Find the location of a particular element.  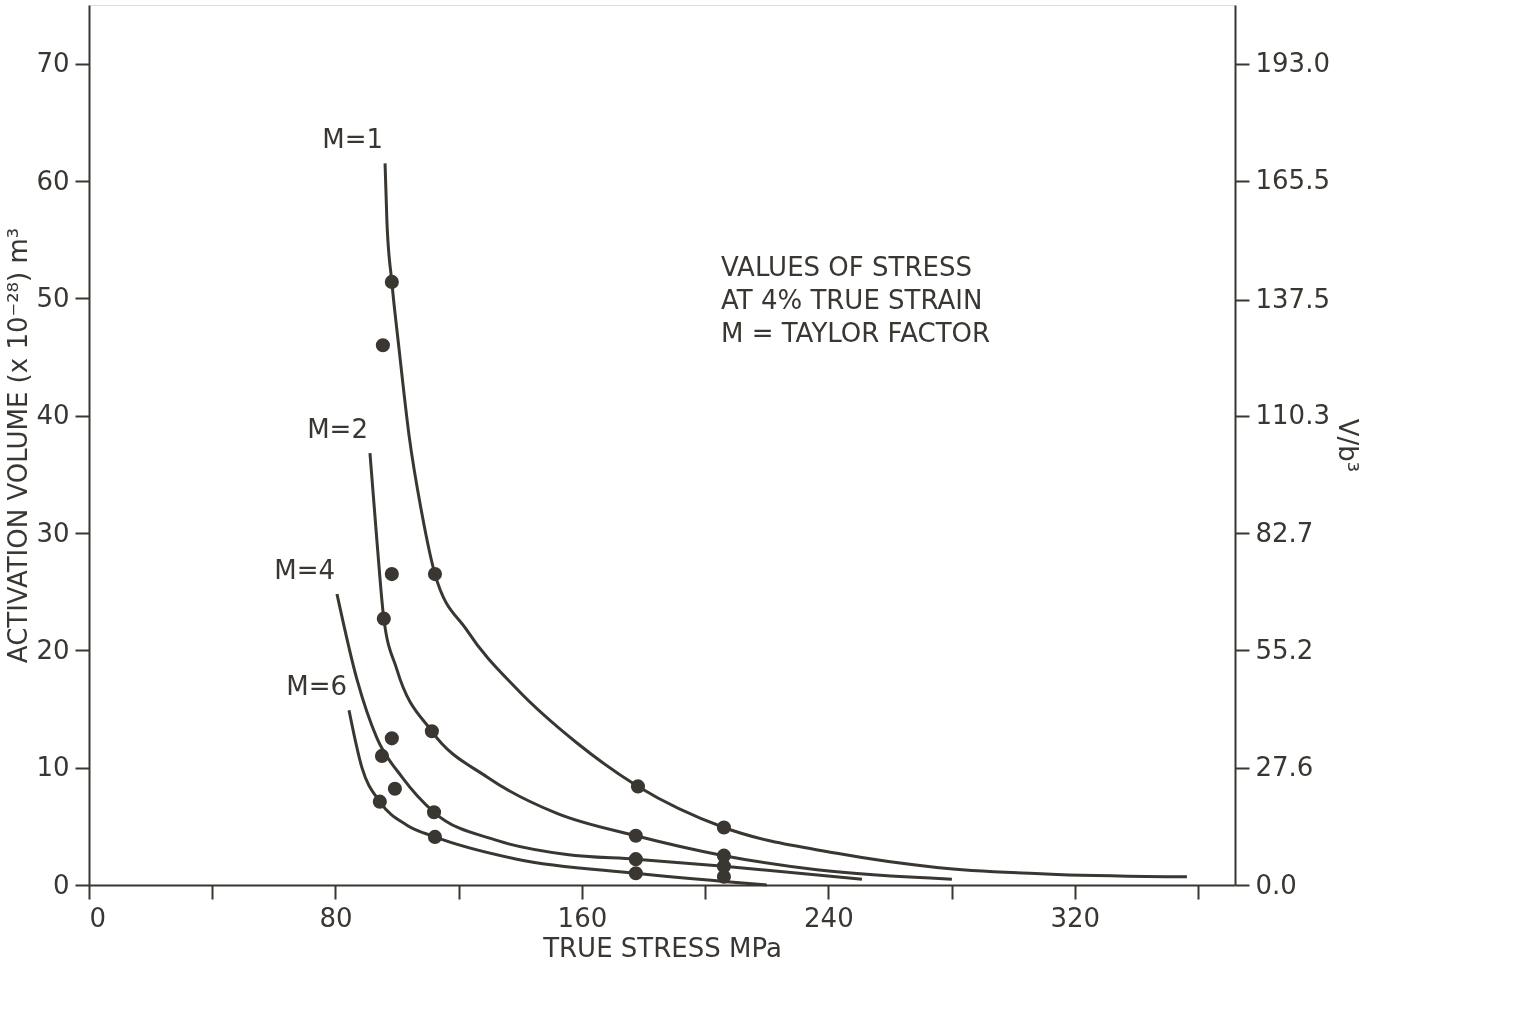

y2-axis-title: V/b³ is located at coordinates (1347, 445).